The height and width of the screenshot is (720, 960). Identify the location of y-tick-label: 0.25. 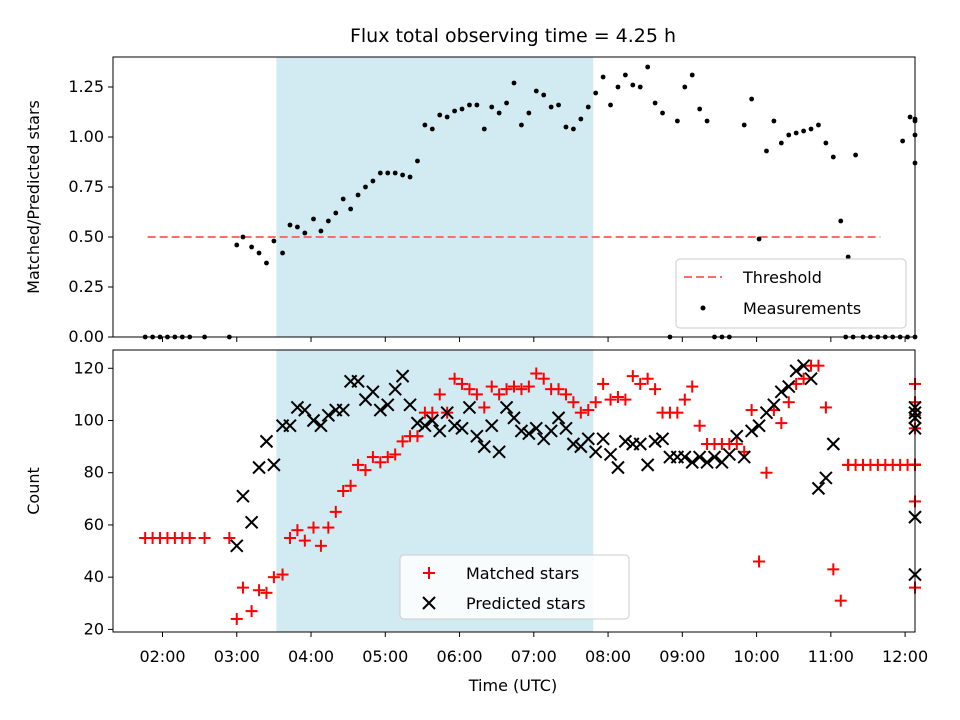
(86, 286).